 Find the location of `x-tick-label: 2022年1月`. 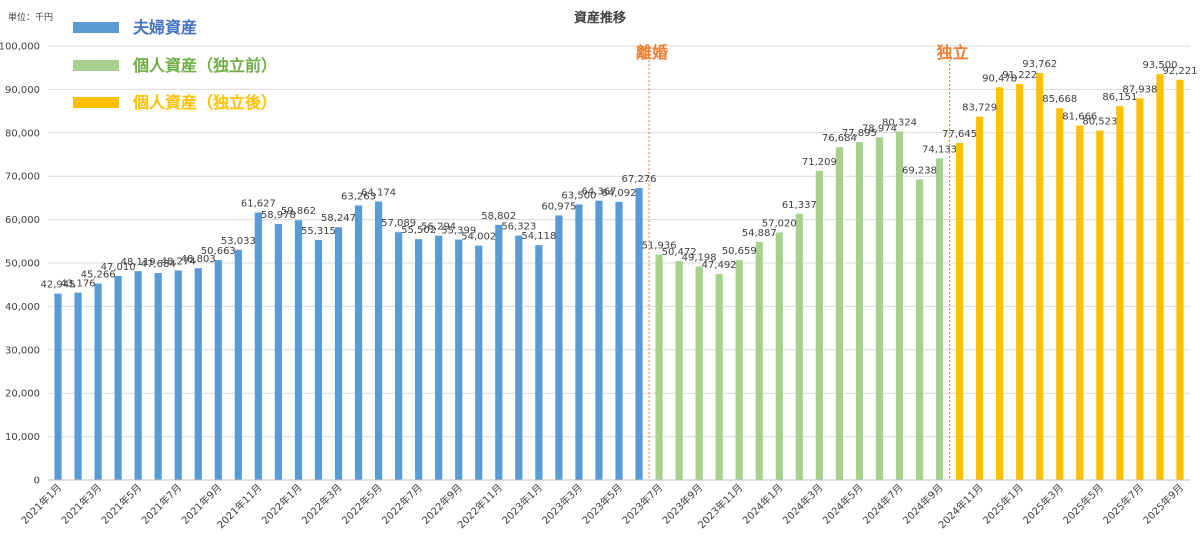

x-tick-label: 2022年1月 is located at coordinates (282, 504).